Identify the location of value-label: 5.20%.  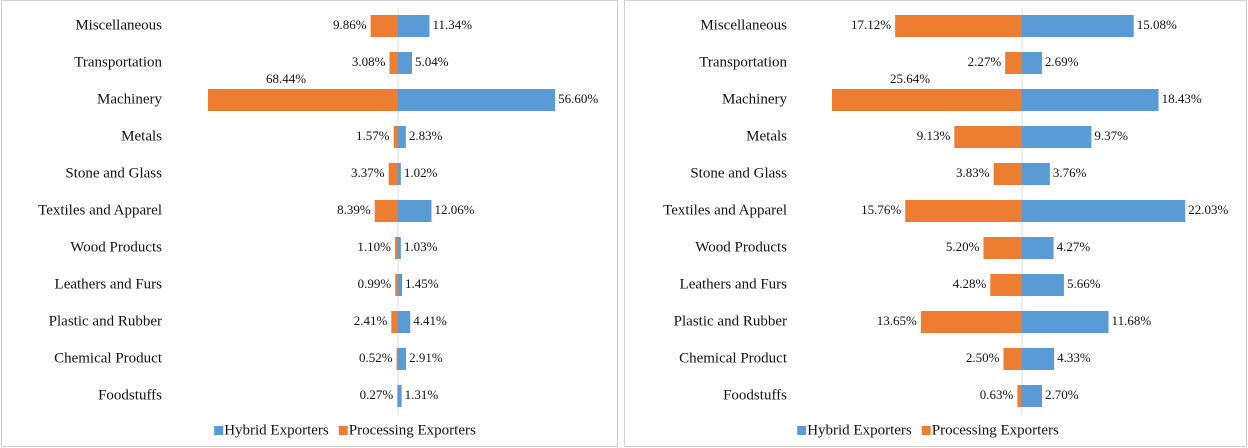
(963, 246).